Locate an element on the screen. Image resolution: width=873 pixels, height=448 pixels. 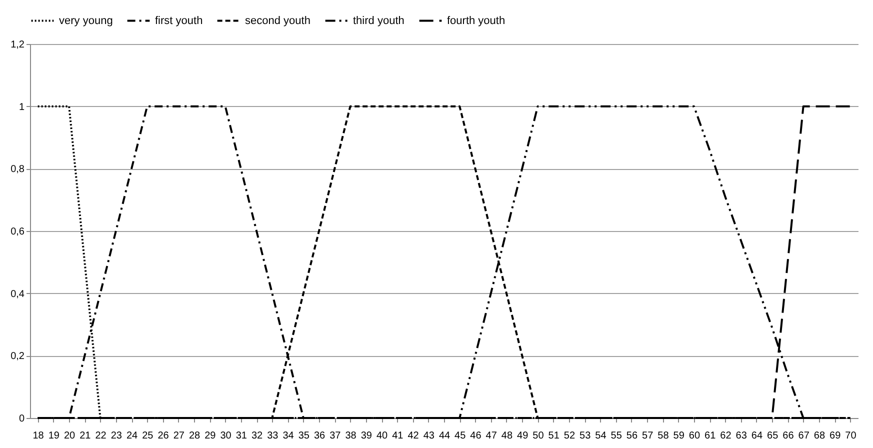
y-tick-label: 1 is located at coordinates (21, 107).